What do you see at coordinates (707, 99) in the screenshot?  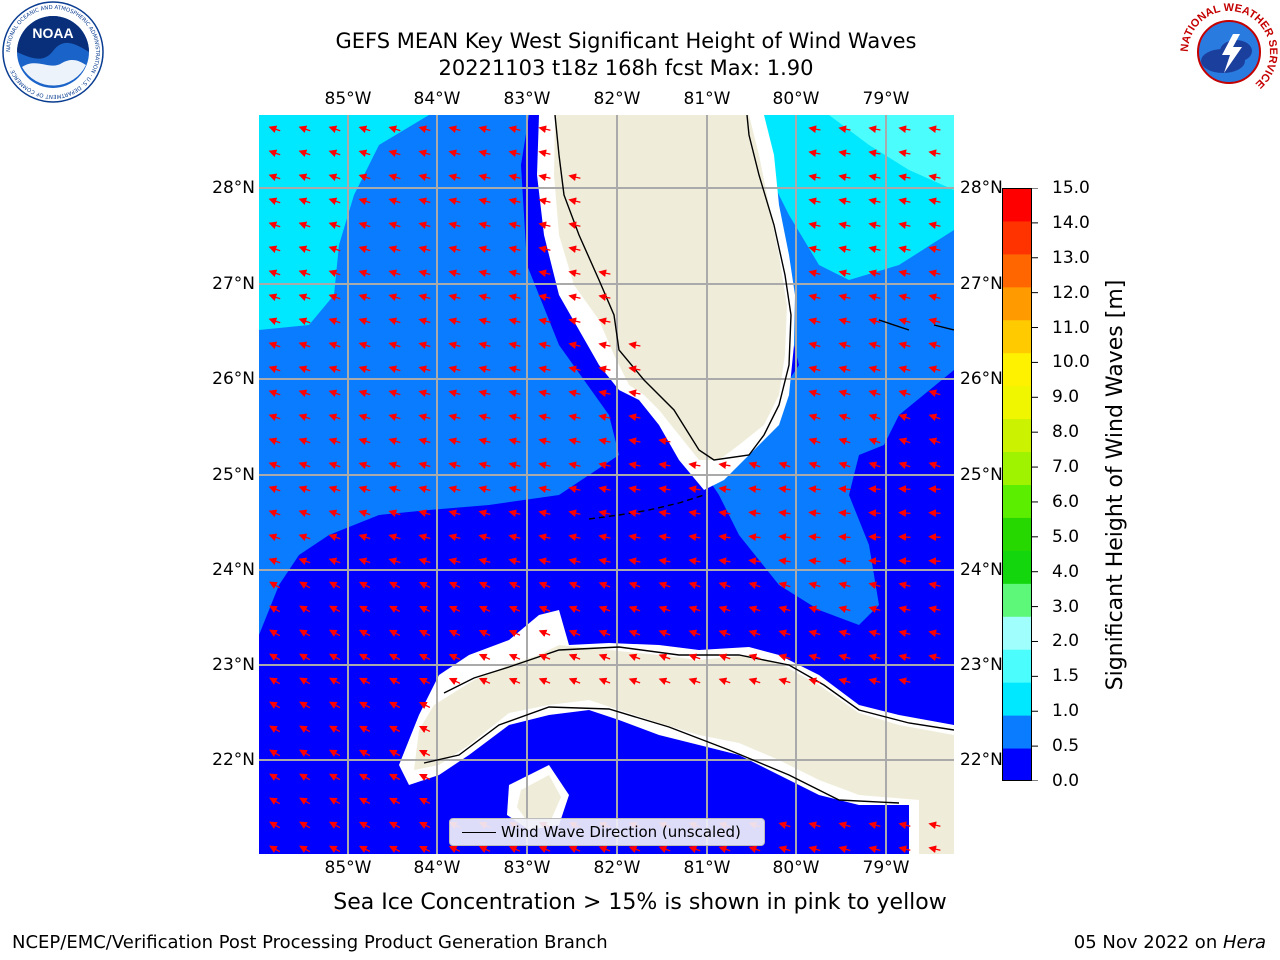 I see `top-lon-tick: 81°W` at bounding box center [707, 99].